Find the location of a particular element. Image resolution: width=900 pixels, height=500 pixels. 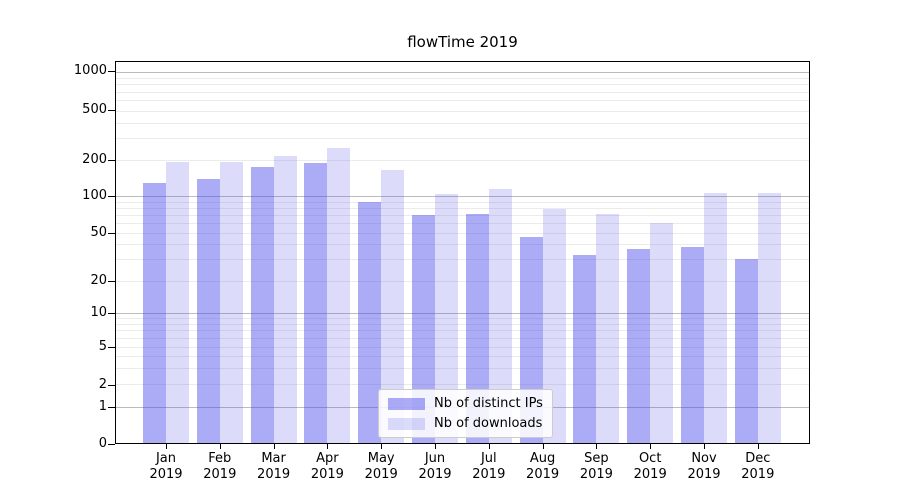

x-tick-label-month: Dec is located at coordinates (758, 458).